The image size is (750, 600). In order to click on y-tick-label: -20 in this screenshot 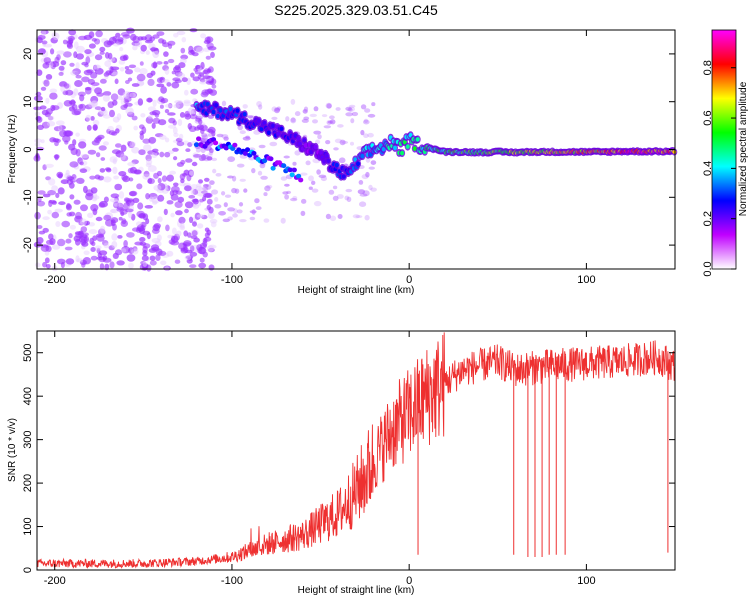, I will do `click(28, 245)`.